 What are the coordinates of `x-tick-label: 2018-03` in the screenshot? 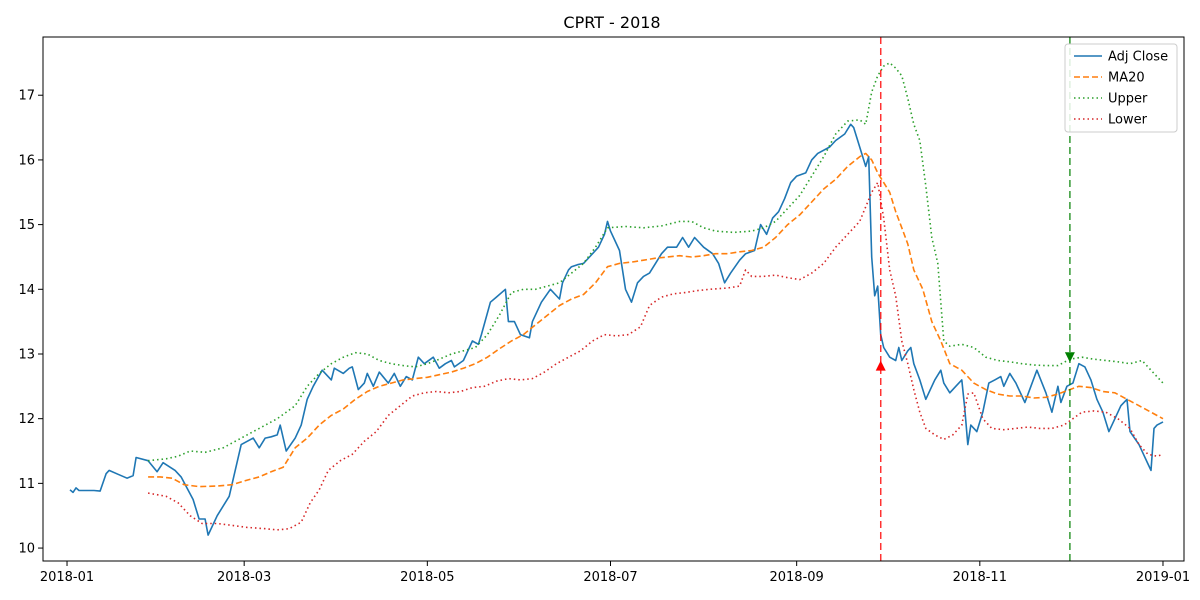 It's located at (244, 577).